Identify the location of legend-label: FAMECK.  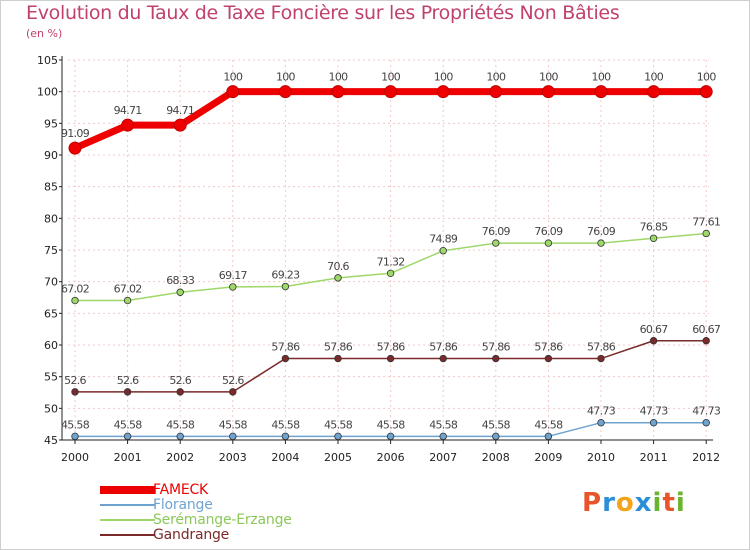
(181, 489).